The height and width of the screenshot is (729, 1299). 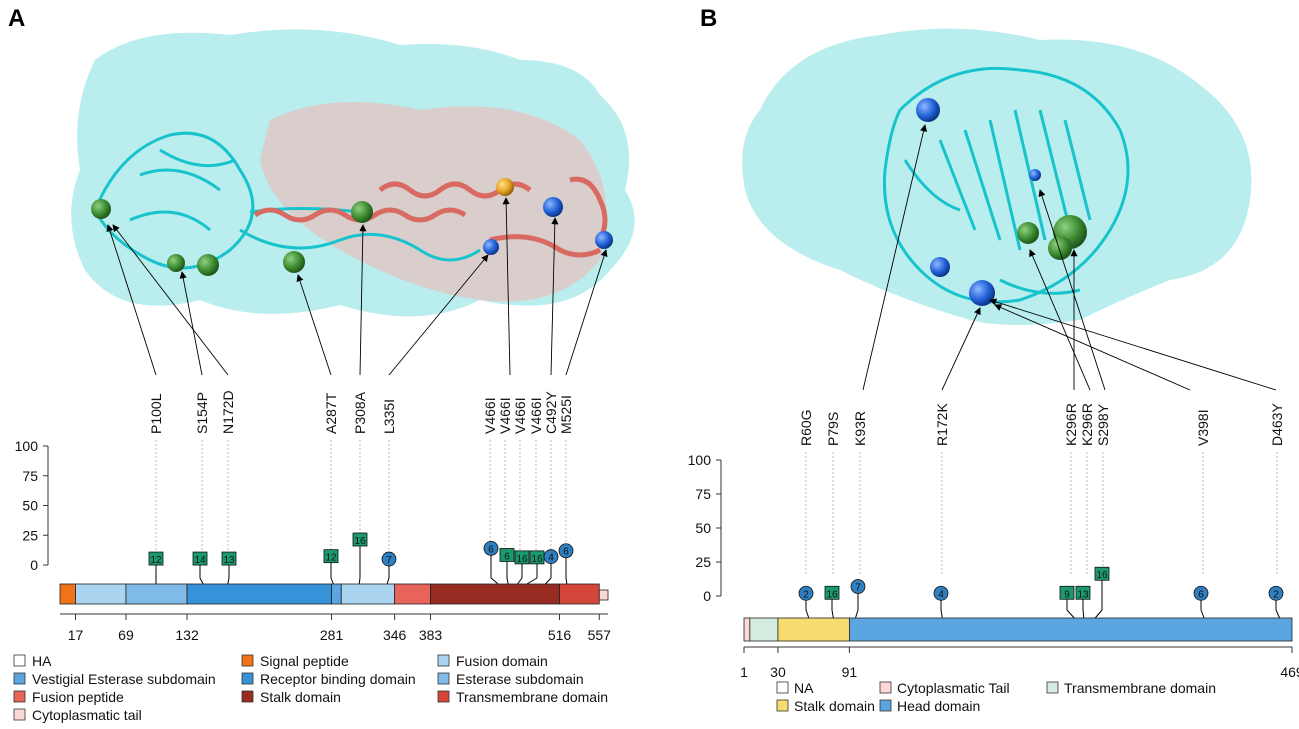 What do you see at coordinates (357, 286) in the screenshot?
I see `mutation-arrows` at bounding box center [357, 286].